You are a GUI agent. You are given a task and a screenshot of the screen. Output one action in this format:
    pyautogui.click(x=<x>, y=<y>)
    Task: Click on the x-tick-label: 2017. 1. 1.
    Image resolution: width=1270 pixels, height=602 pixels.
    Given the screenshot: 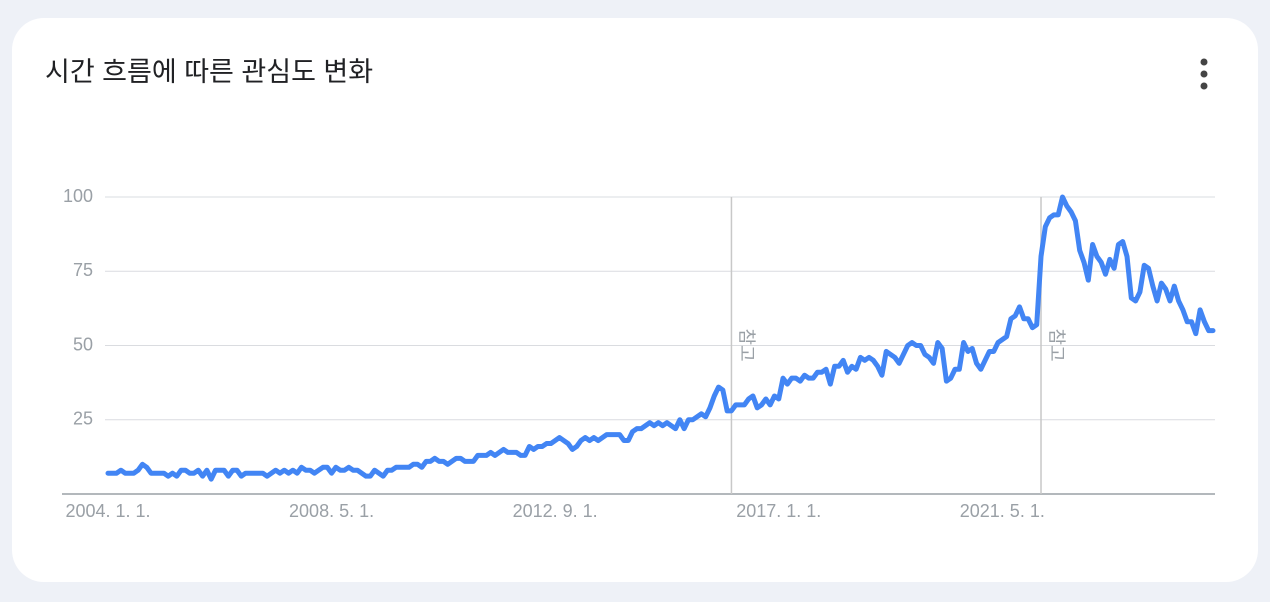 What is the action you would take?
    pyautogui.click(x=778, y=511)
    